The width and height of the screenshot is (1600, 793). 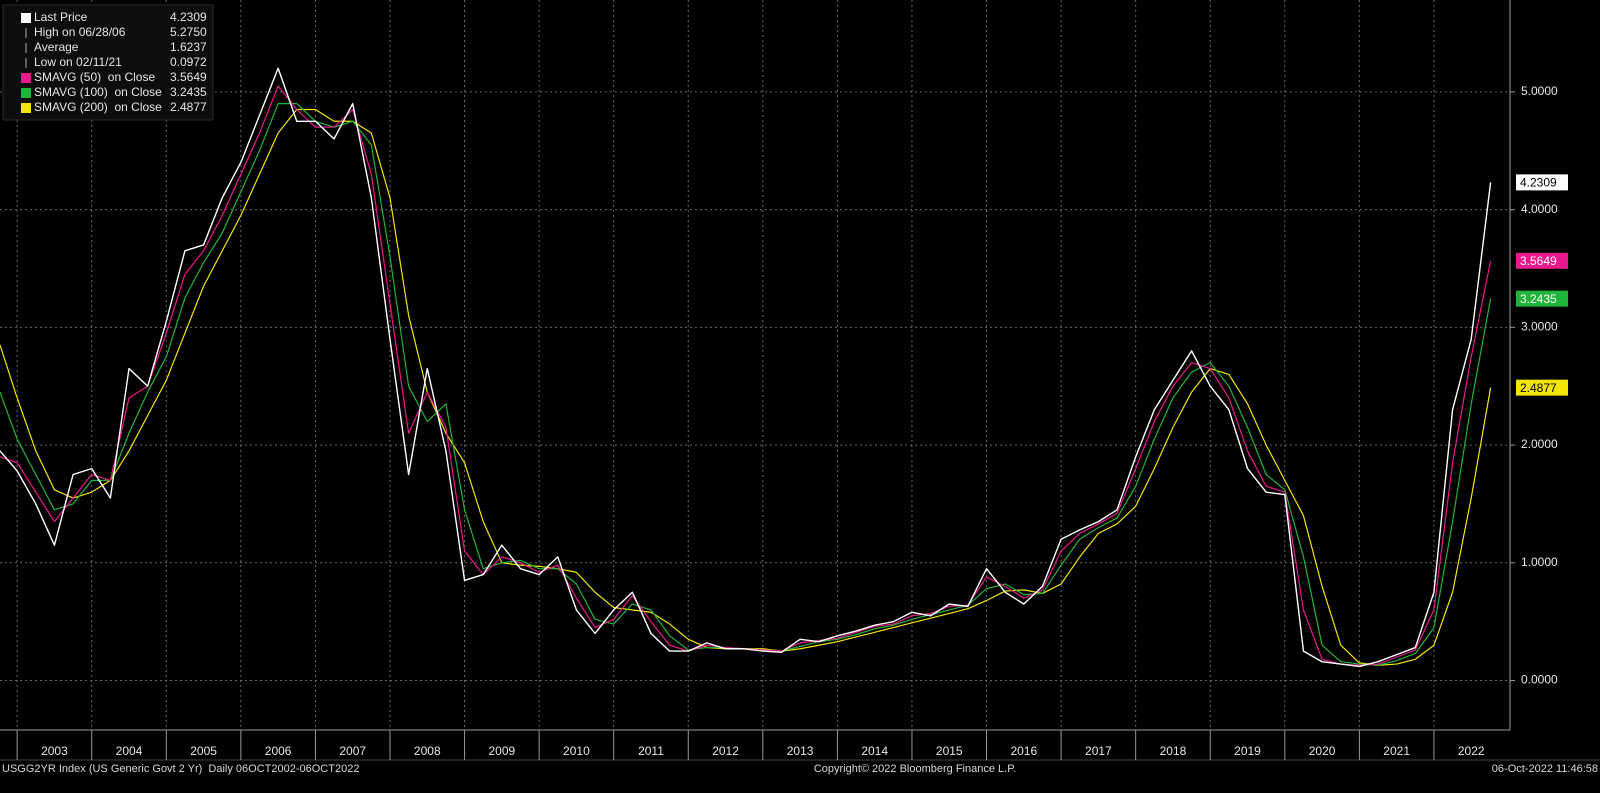 What do you see at coordinates (1539, 326) in the screenshot?
I see `y-tick-label: 3.0000` at bounding box center [1539, 326].